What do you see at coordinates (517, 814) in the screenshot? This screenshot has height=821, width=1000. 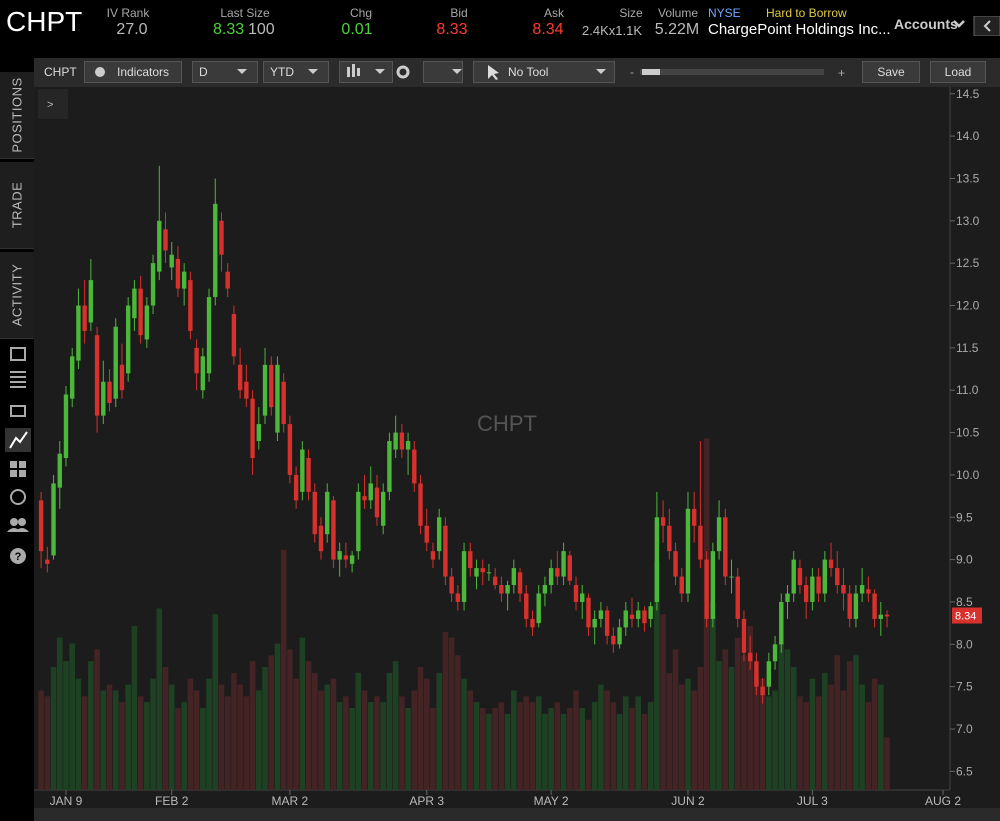 I see `scrollbar` at bounding box center [517, 814].